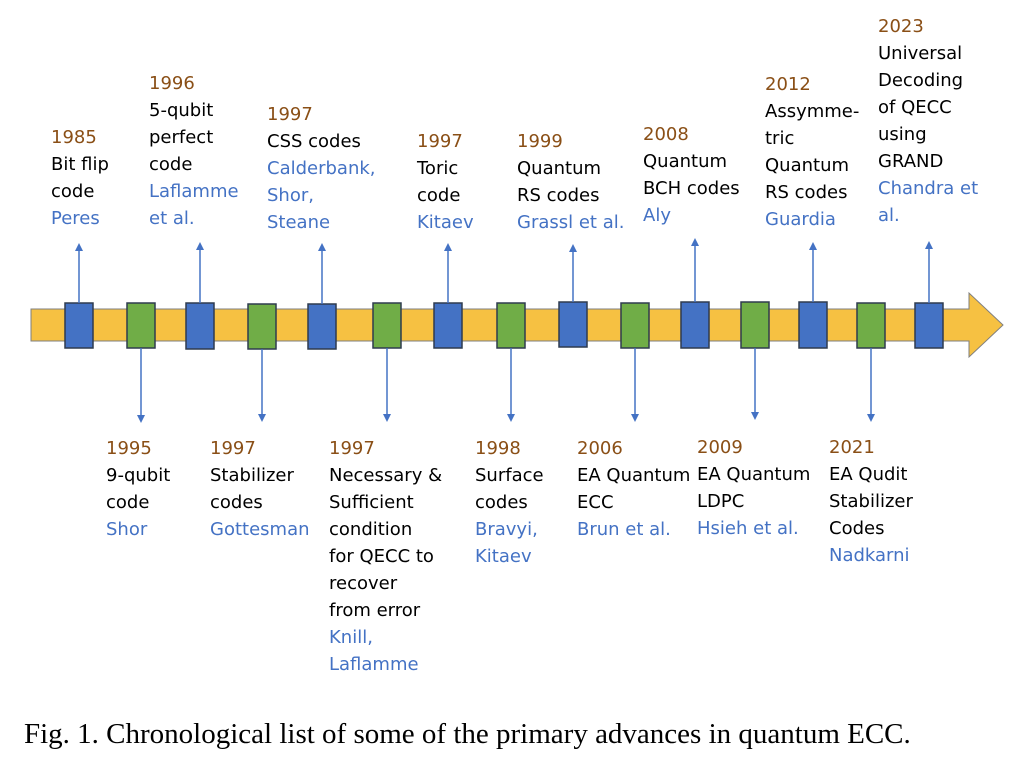 The image size is (1018, 778). I want to click on event-title-line: Surface, so click(509, 475).